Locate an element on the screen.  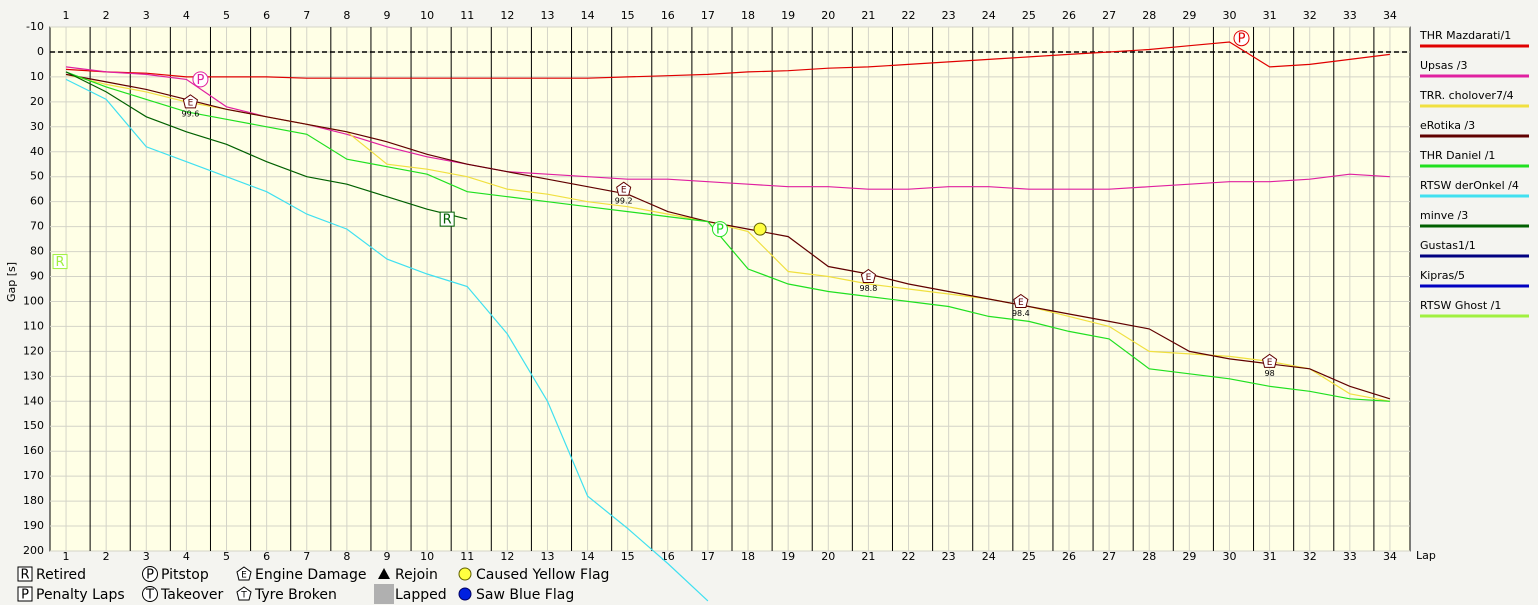
x-tick-label-bottom: 27 is located at coordinates (1109, 556).